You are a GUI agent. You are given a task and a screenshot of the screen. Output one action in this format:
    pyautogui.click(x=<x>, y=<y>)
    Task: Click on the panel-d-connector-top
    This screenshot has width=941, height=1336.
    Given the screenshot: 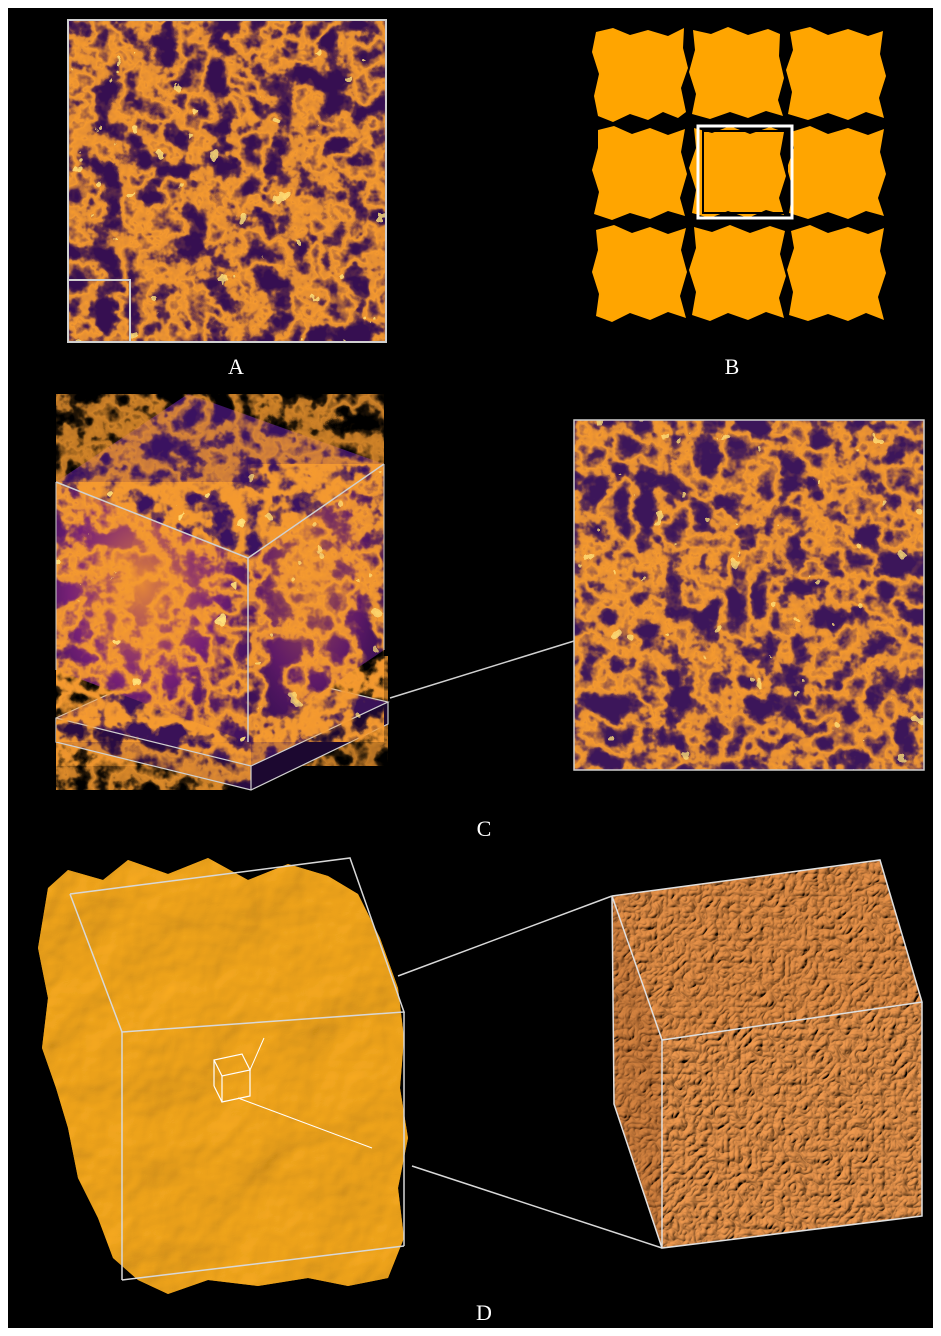 What is the action you would take?
    pyautogui.click(x=505, y=936)
    